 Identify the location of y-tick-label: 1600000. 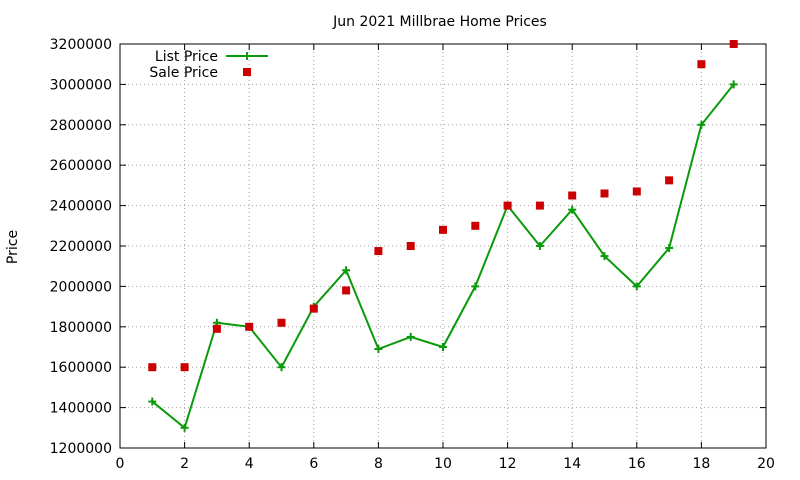
(81, 368).